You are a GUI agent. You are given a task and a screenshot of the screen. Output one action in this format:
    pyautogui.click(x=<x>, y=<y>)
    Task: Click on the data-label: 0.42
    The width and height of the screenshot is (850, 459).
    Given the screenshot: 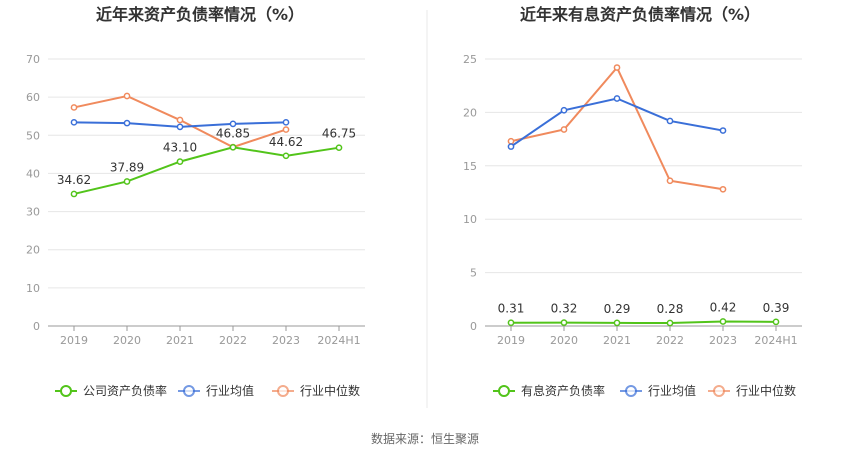 What is the action you would take?
    pyautogui.click(x=723, y=308)
    